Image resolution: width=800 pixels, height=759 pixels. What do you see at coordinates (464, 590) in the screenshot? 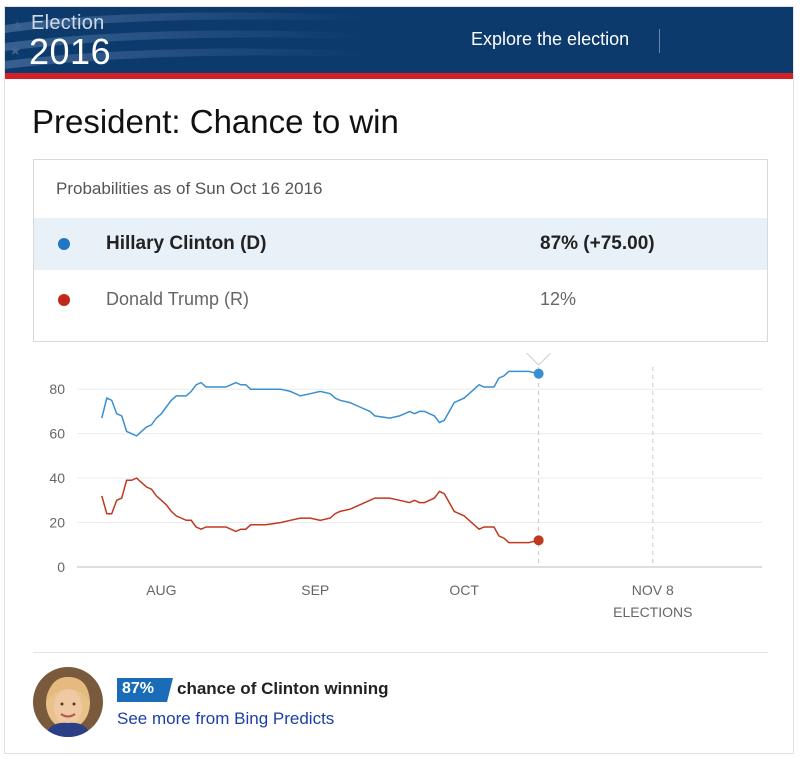
I see `x-tick-label: OCT` at bounding box center [464, 590].